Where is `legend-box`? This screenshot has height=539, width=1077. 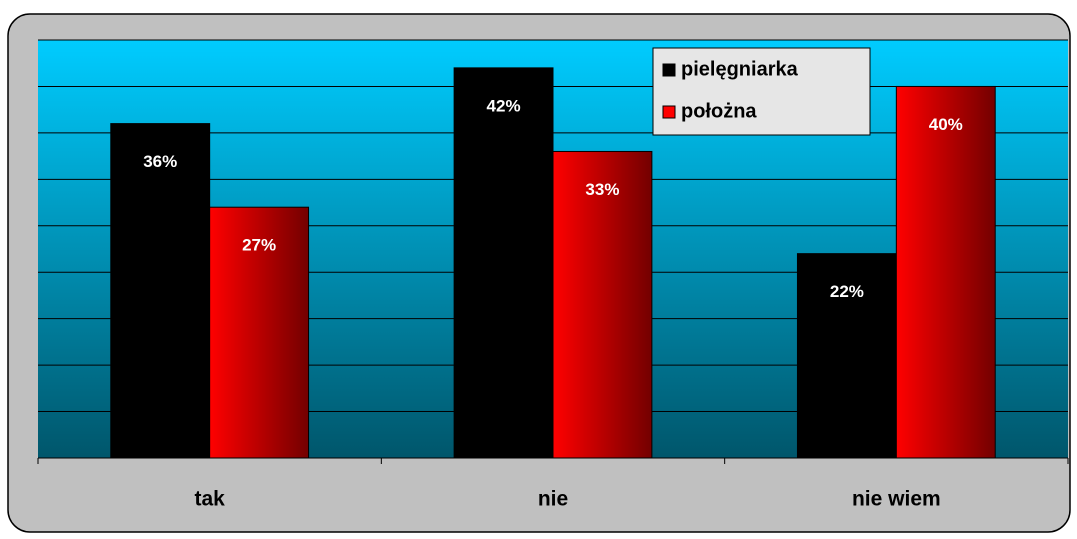 legend-box is located at coordinates (761, 91).